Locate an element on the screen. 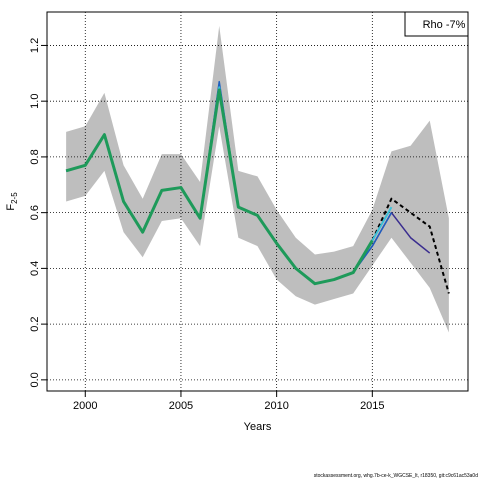 The image size is (480, 480). y-axis-title-main: F is located at coordinates (11, 207).